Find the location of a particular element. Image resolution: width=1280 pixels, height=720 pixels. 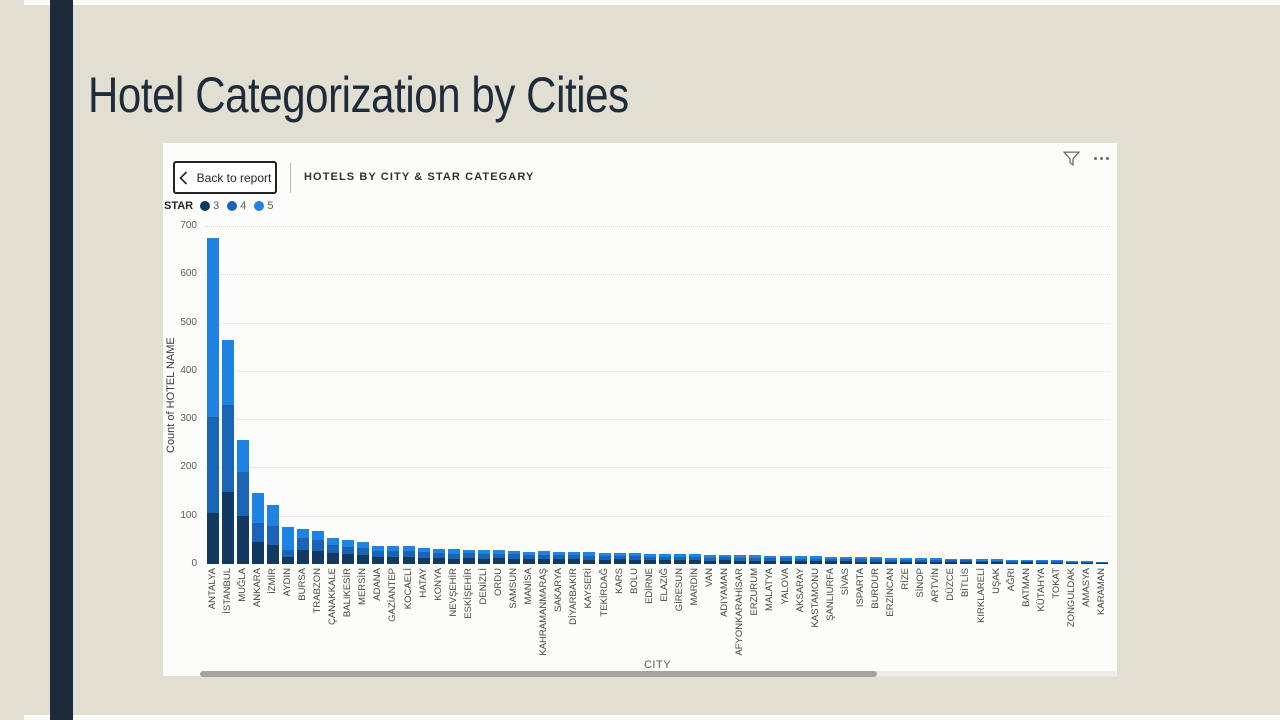

bar-SAMSUN is located at coordinates (514, 557).